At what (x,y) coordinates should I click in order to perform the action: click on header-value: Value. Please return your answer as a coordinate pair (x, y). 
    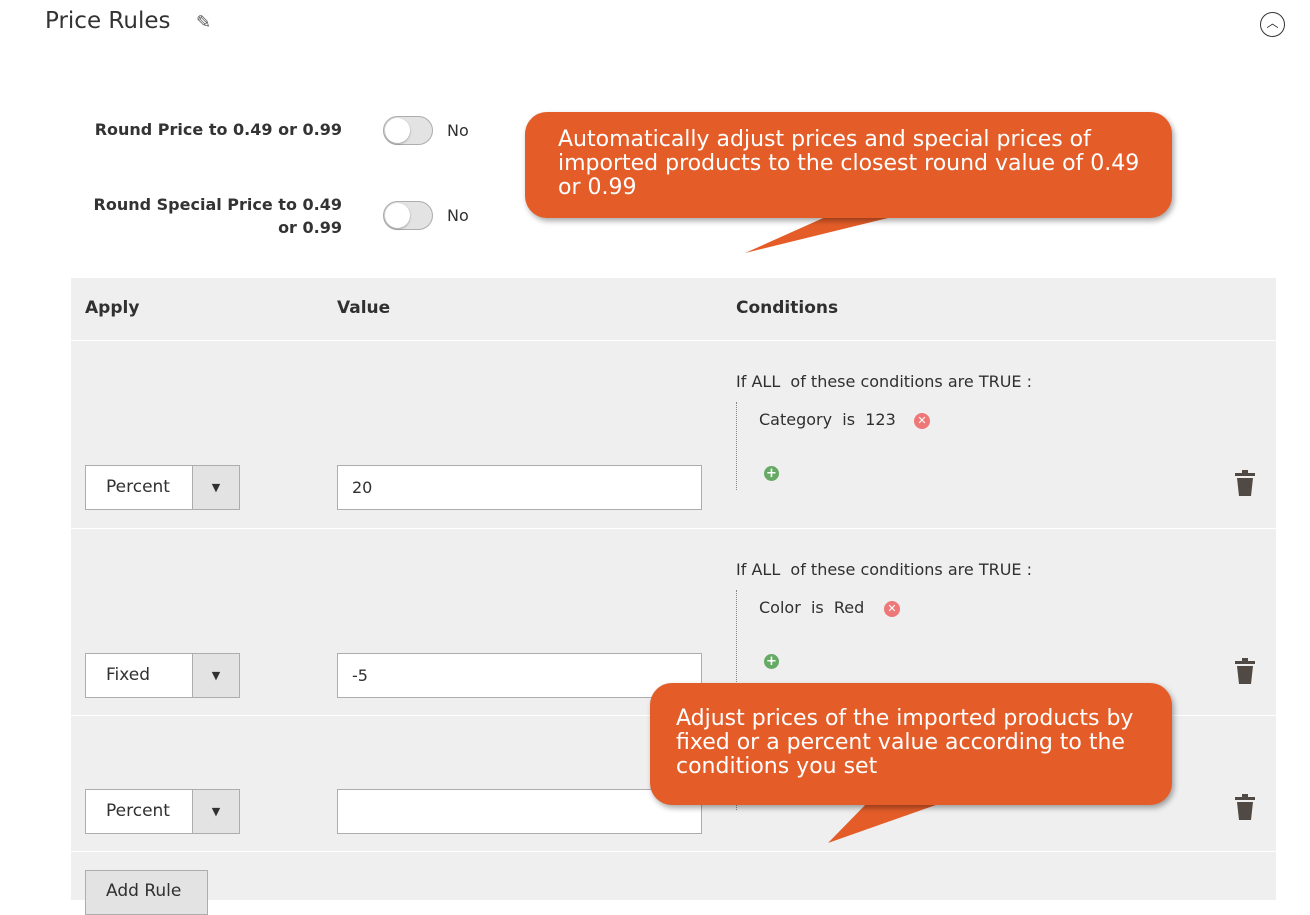
    Looking at the image, I should click on (364, 308).